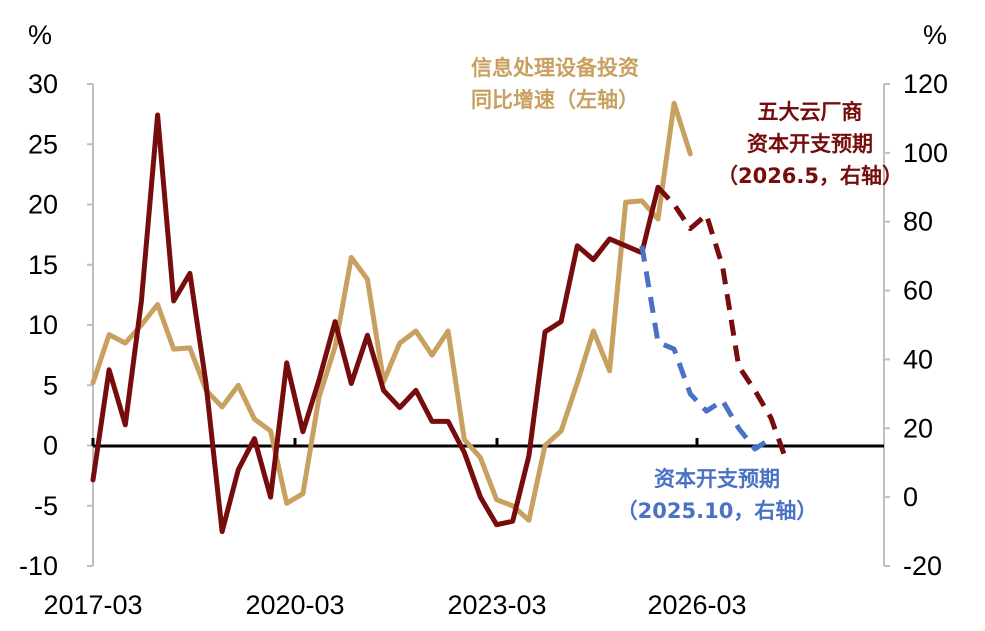 Image resolution: width=985 pixels, height=631 pixels. Describe the element at coordinates (38, 566) in the screenshot. I see `left-y-tick-label: -10` at that location.